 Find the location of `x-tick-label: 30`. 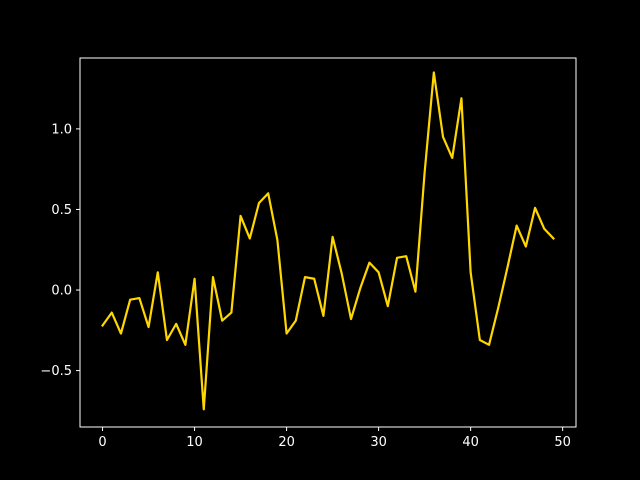

x-tick-label: 30 is located at coordinates (378, 442).